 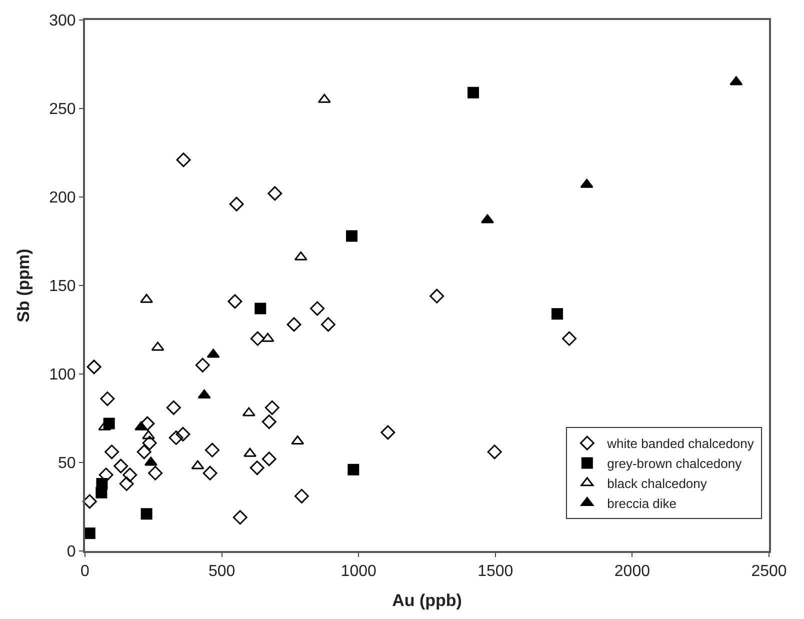 I want to click on x-tick-label: 1000, so click(x=358, y=571).